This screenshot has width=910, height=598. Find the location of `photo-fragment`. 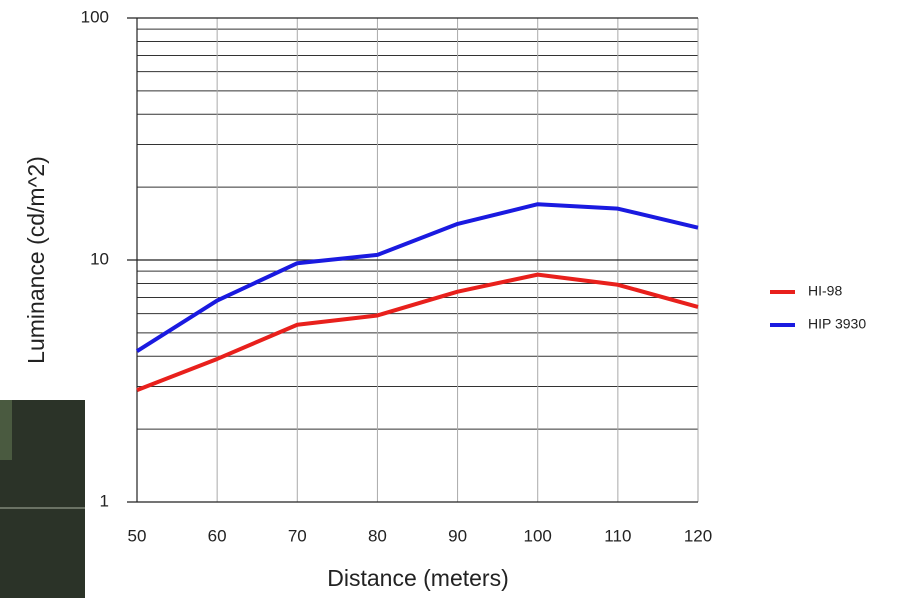

photo-fragment is located at coordinates (42, 499).